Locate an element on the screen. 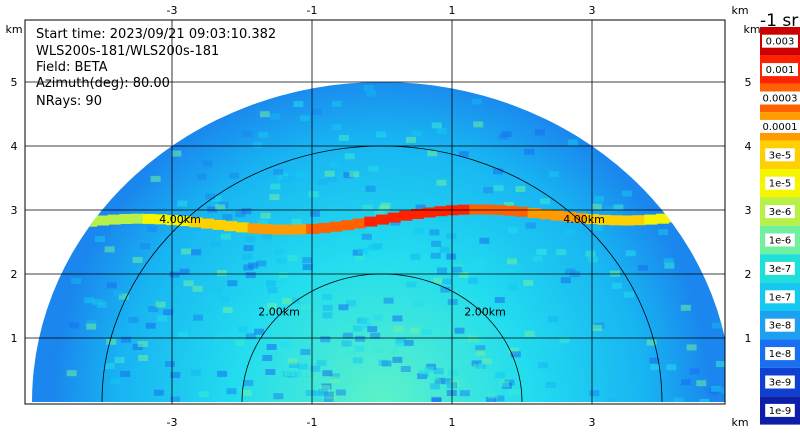 The height and width of the screenshot is (435, 800). info-start-time: Start time: 2023/09/21 09:03:10.382 is located at coordinates (156, 34).